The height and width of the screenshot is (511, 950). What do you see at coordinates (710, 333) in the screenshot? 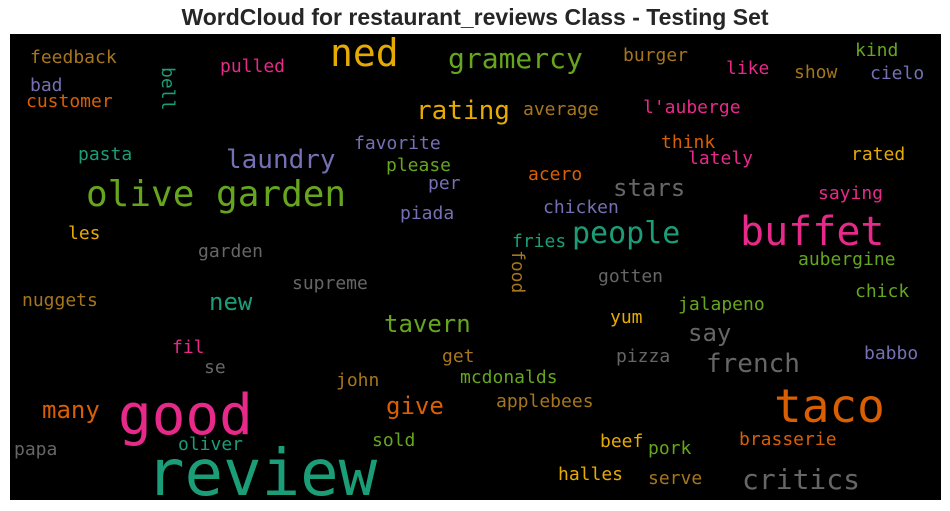
I see `word-say: say` at bounding box center [710, 333].